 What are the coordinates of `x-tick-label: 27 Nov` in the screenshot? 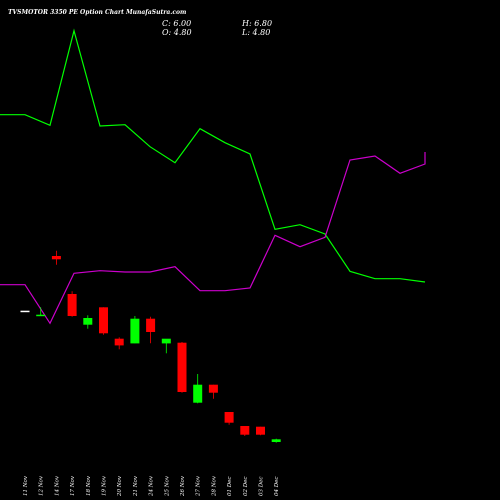 It's located at (199, 486).